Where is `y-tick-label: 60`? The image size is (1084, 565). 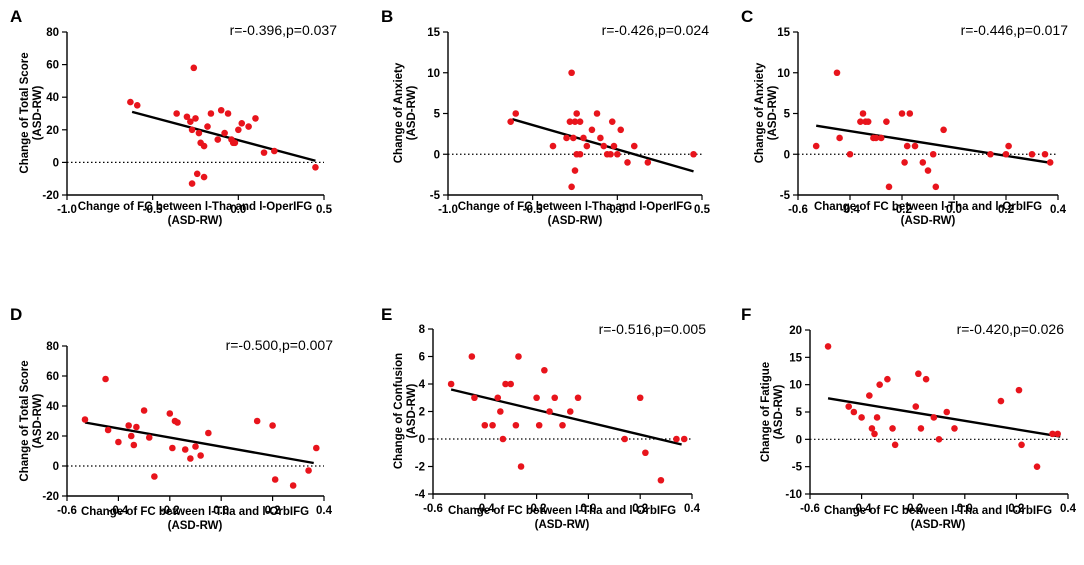 y-tick-label: 60 is located at coordinates (52, 377).